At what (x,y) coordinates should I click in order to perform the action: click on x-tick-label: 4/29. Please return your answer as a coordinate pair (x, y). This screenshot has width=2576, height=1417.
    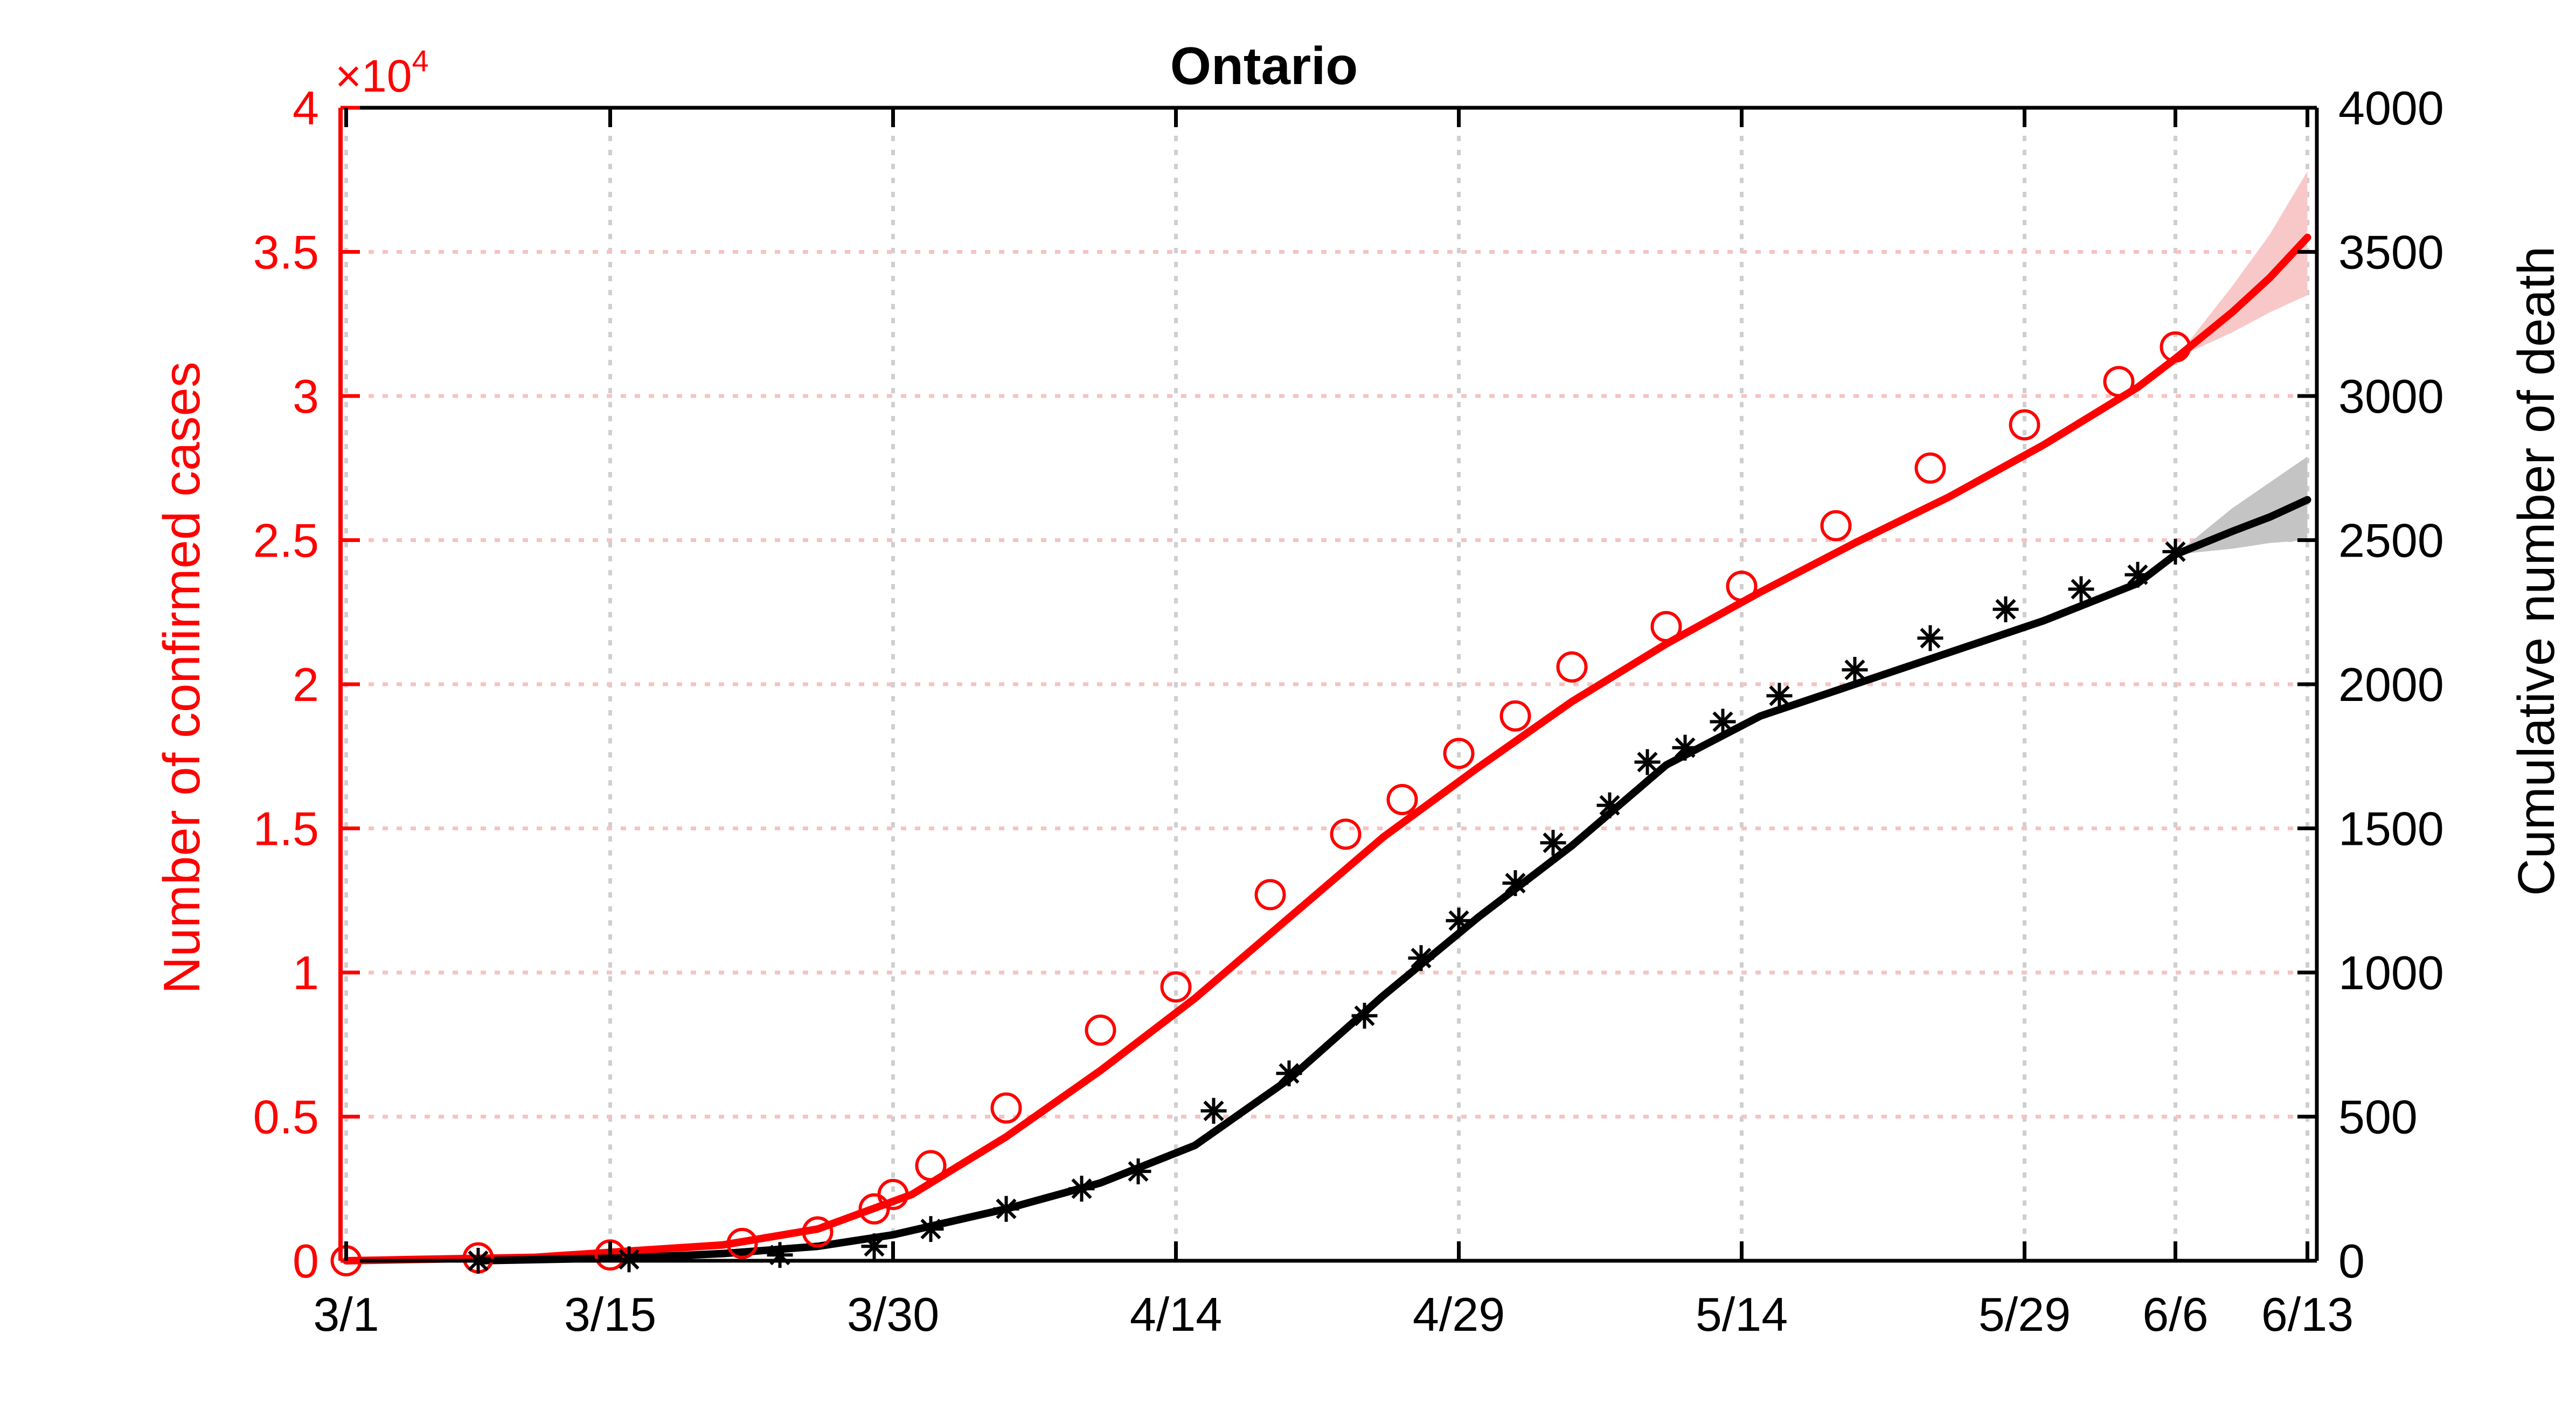
    Looking at the image, I should click on (1459, 1314).